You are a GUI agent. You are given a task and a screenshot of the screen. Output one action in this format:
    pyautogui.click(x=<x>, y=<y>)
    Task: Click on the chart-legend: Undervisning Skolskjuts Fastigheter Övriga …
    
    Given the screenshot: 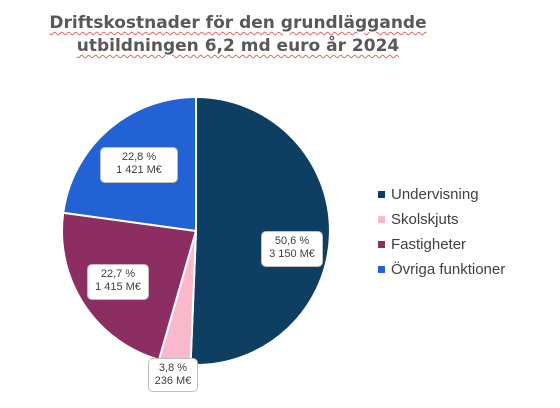 What is the action you would take?
    pyautogui.click(x=441, y=232)
    